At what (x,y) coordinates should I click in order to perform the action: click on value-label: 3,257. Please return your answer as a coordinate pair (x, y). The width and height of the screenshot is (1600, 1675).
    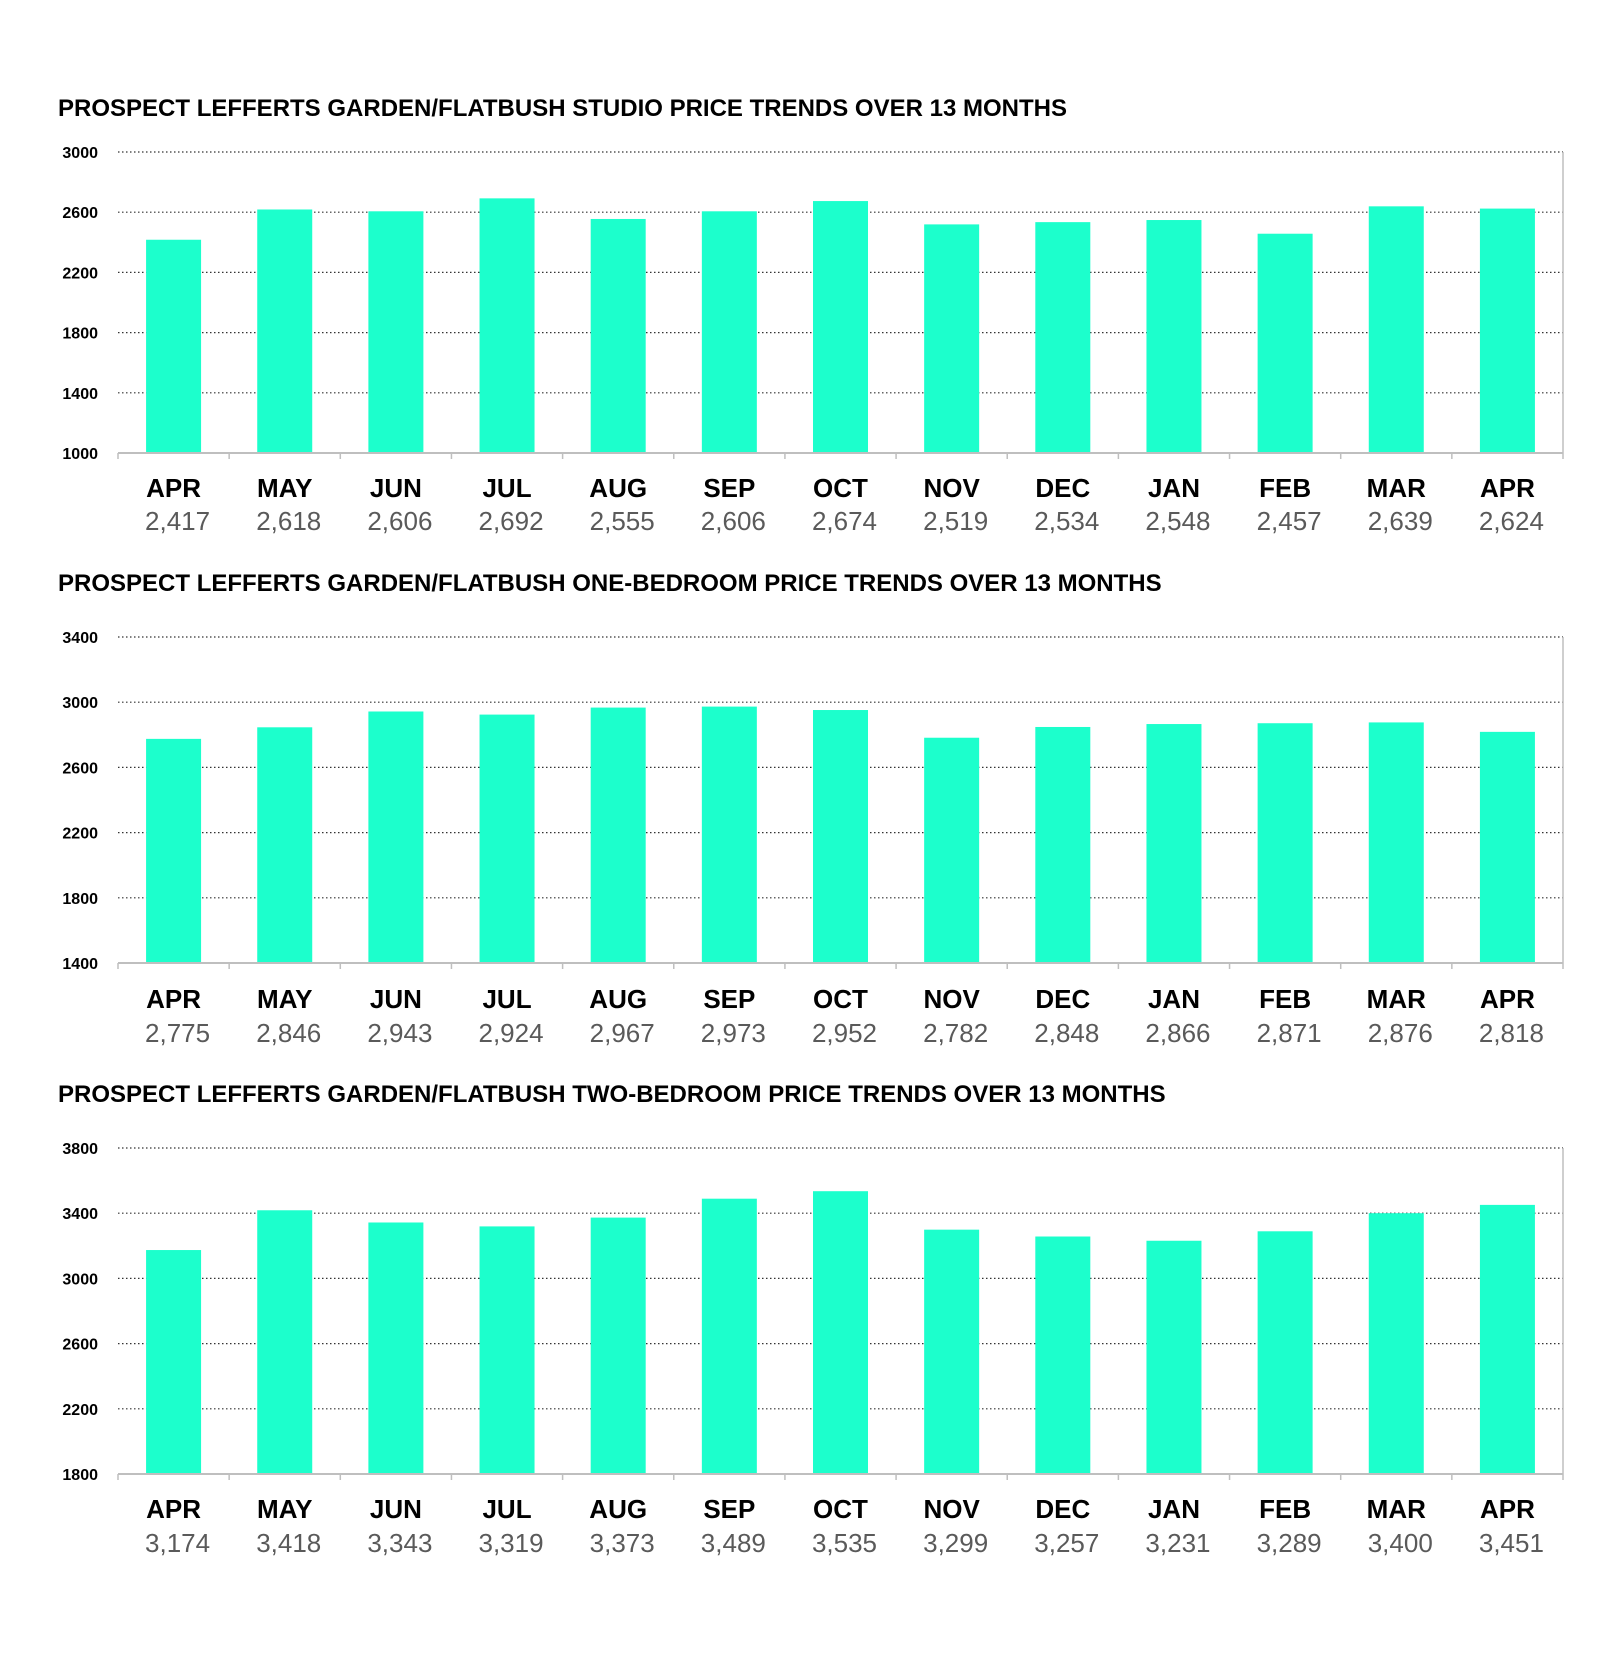
    Looking at the image, I should click on (1066, 1543).